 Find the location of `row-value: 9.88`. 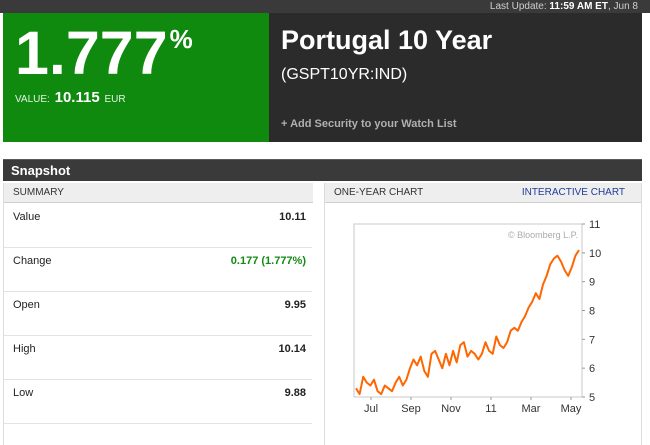

row-value: 9.88 is located at coordinates (295, 393).